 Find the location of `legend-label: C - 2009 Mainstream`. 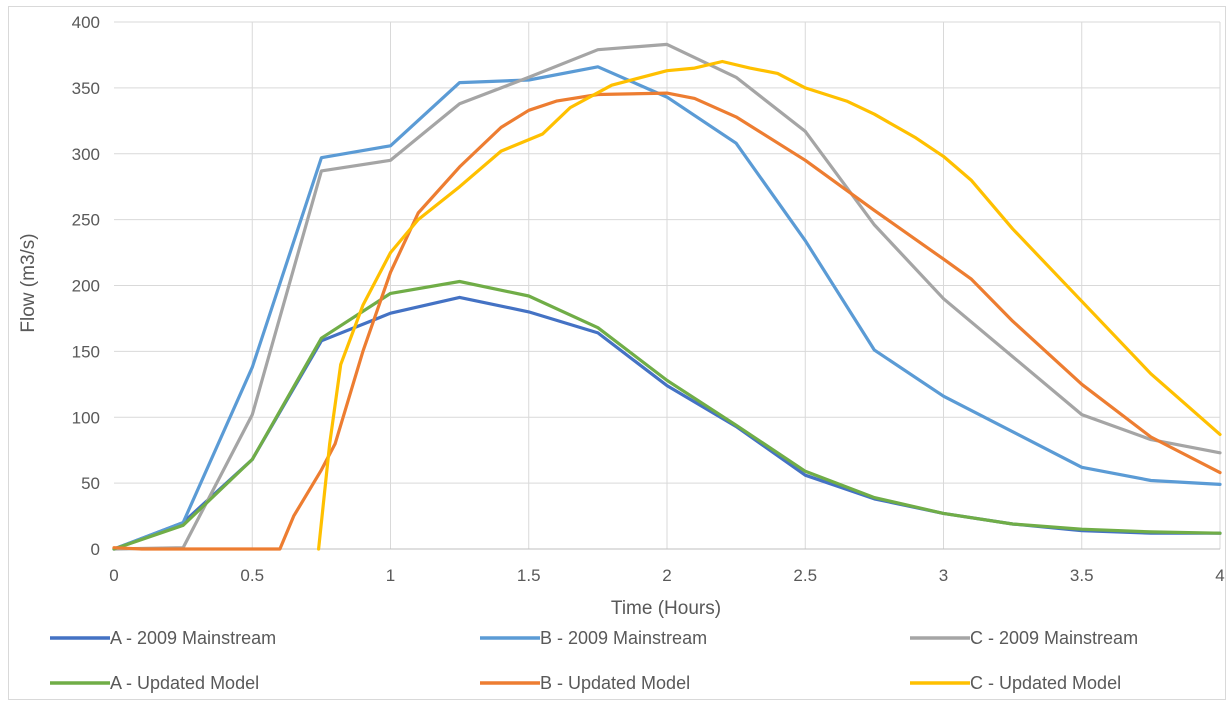

legend-label: C - 2009 Mainstream is located at coordinates (1054, 638).